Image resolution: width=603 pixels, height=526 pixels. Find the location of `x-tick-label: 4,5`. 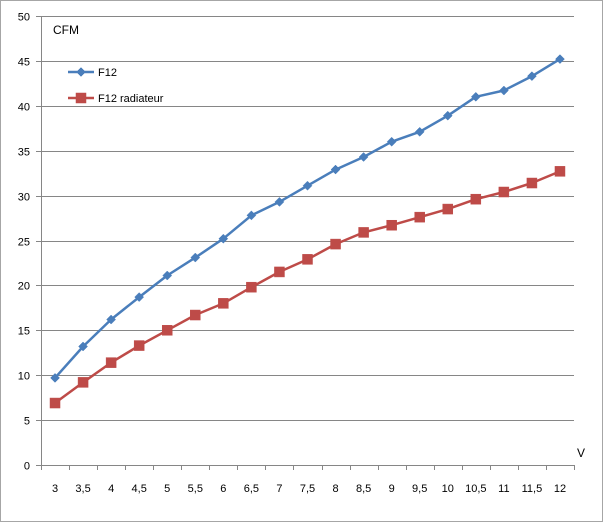

x-tick-label: 4,5 is located at coordinates (139, 489).